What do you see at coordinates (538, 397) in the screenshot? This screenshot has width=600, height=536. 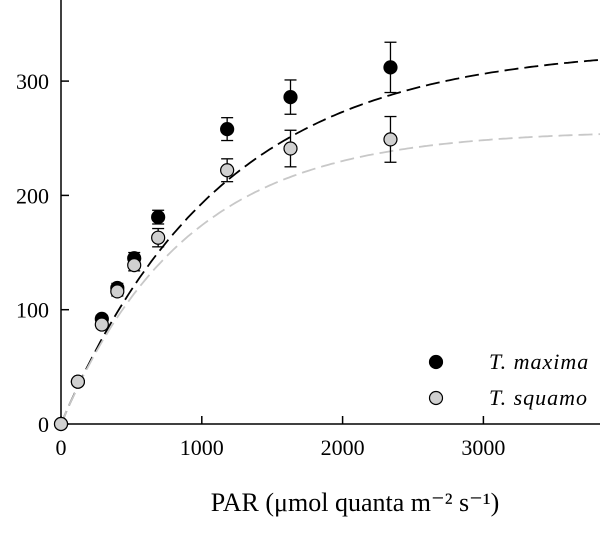 I see `legend-label: T. squamo` at bounding box center [538, 397].